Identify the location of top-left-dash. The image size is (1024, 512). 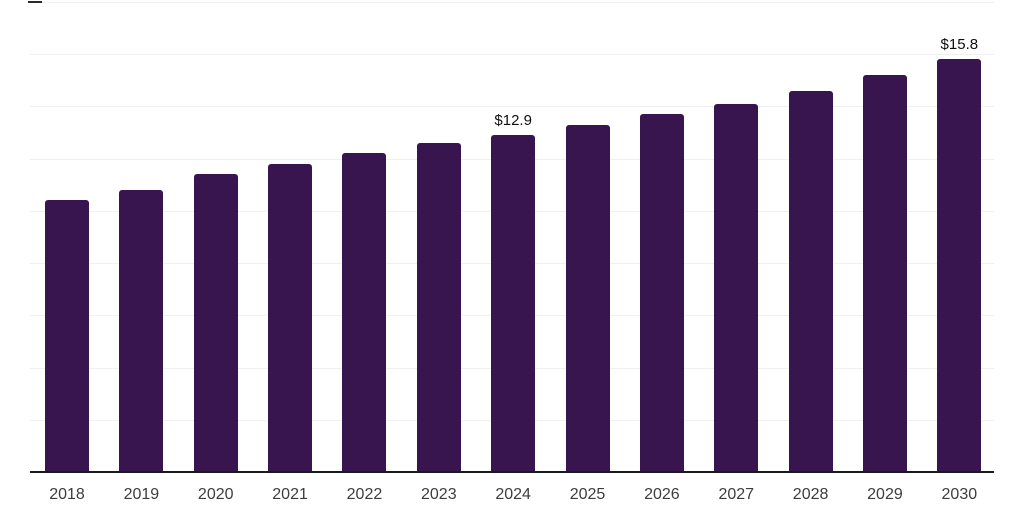
(35, 2).